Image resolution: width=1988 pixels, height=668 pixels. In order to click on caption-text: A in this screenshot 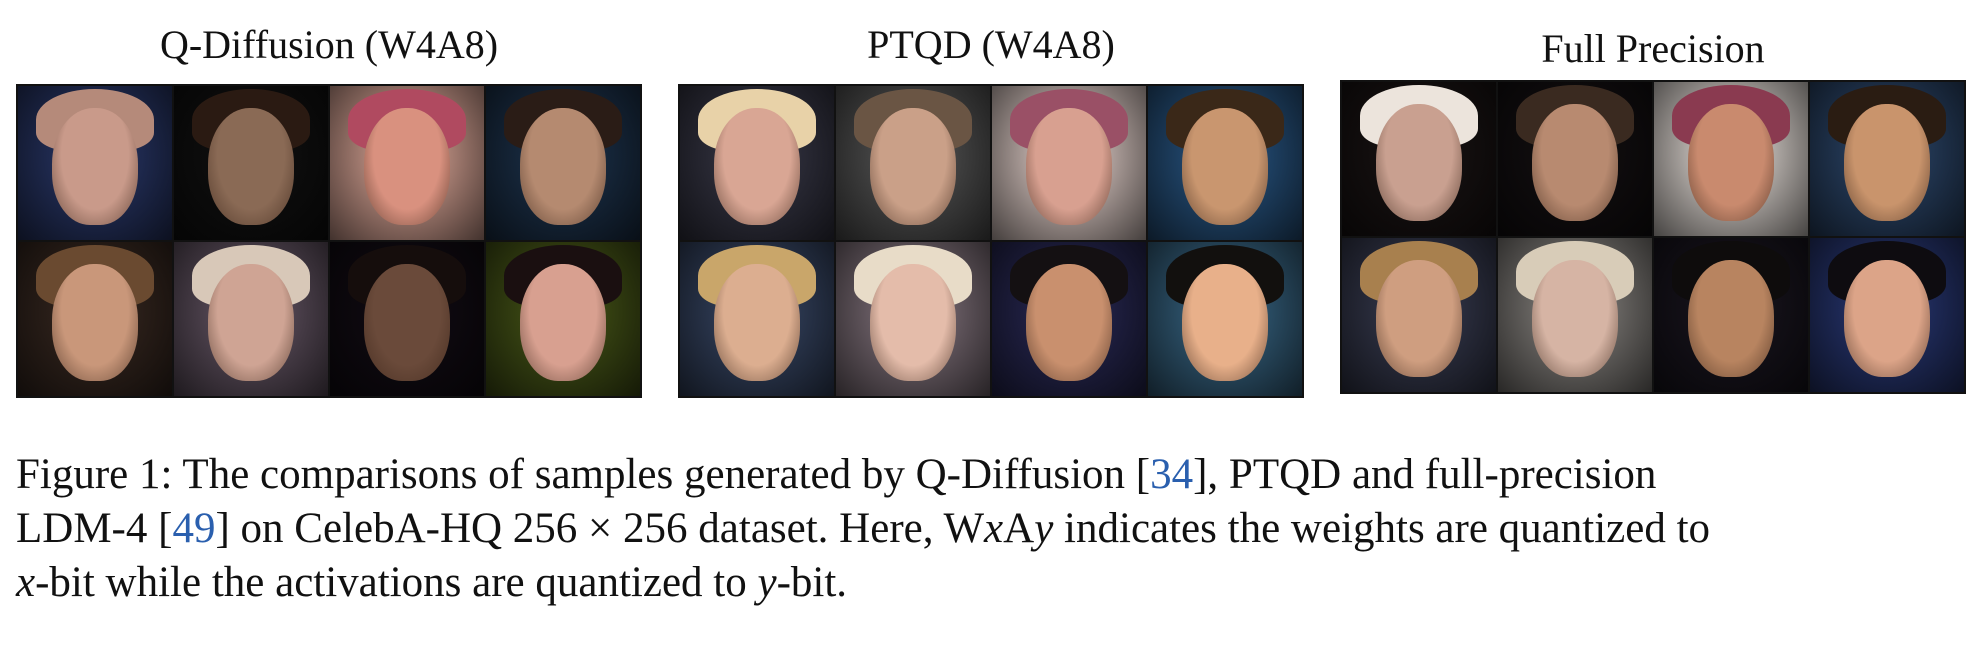, I will do `click(1019, 528)`.